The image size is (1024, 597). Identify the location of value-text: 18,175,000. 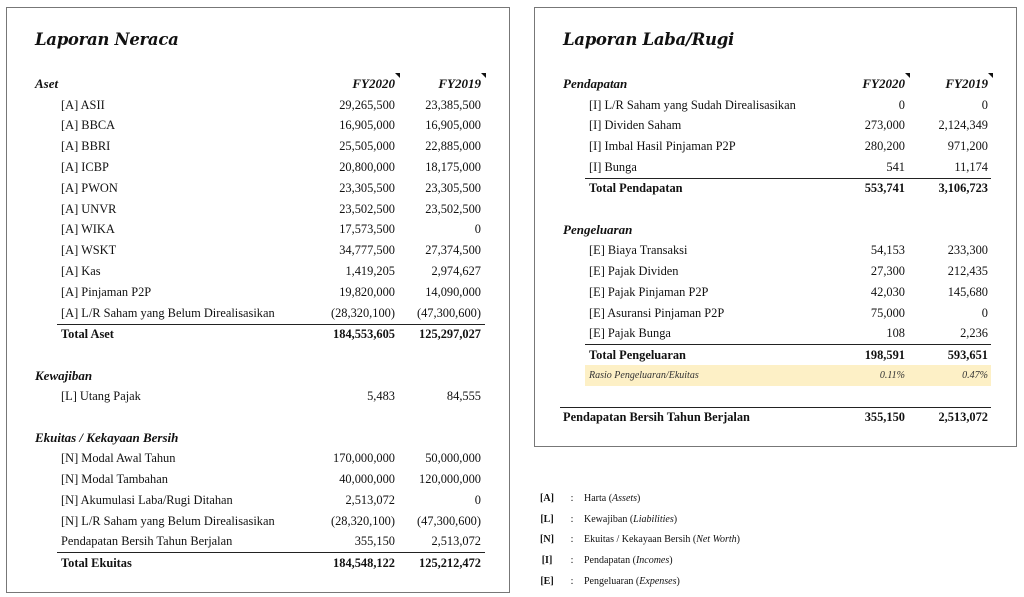
(453, 167).